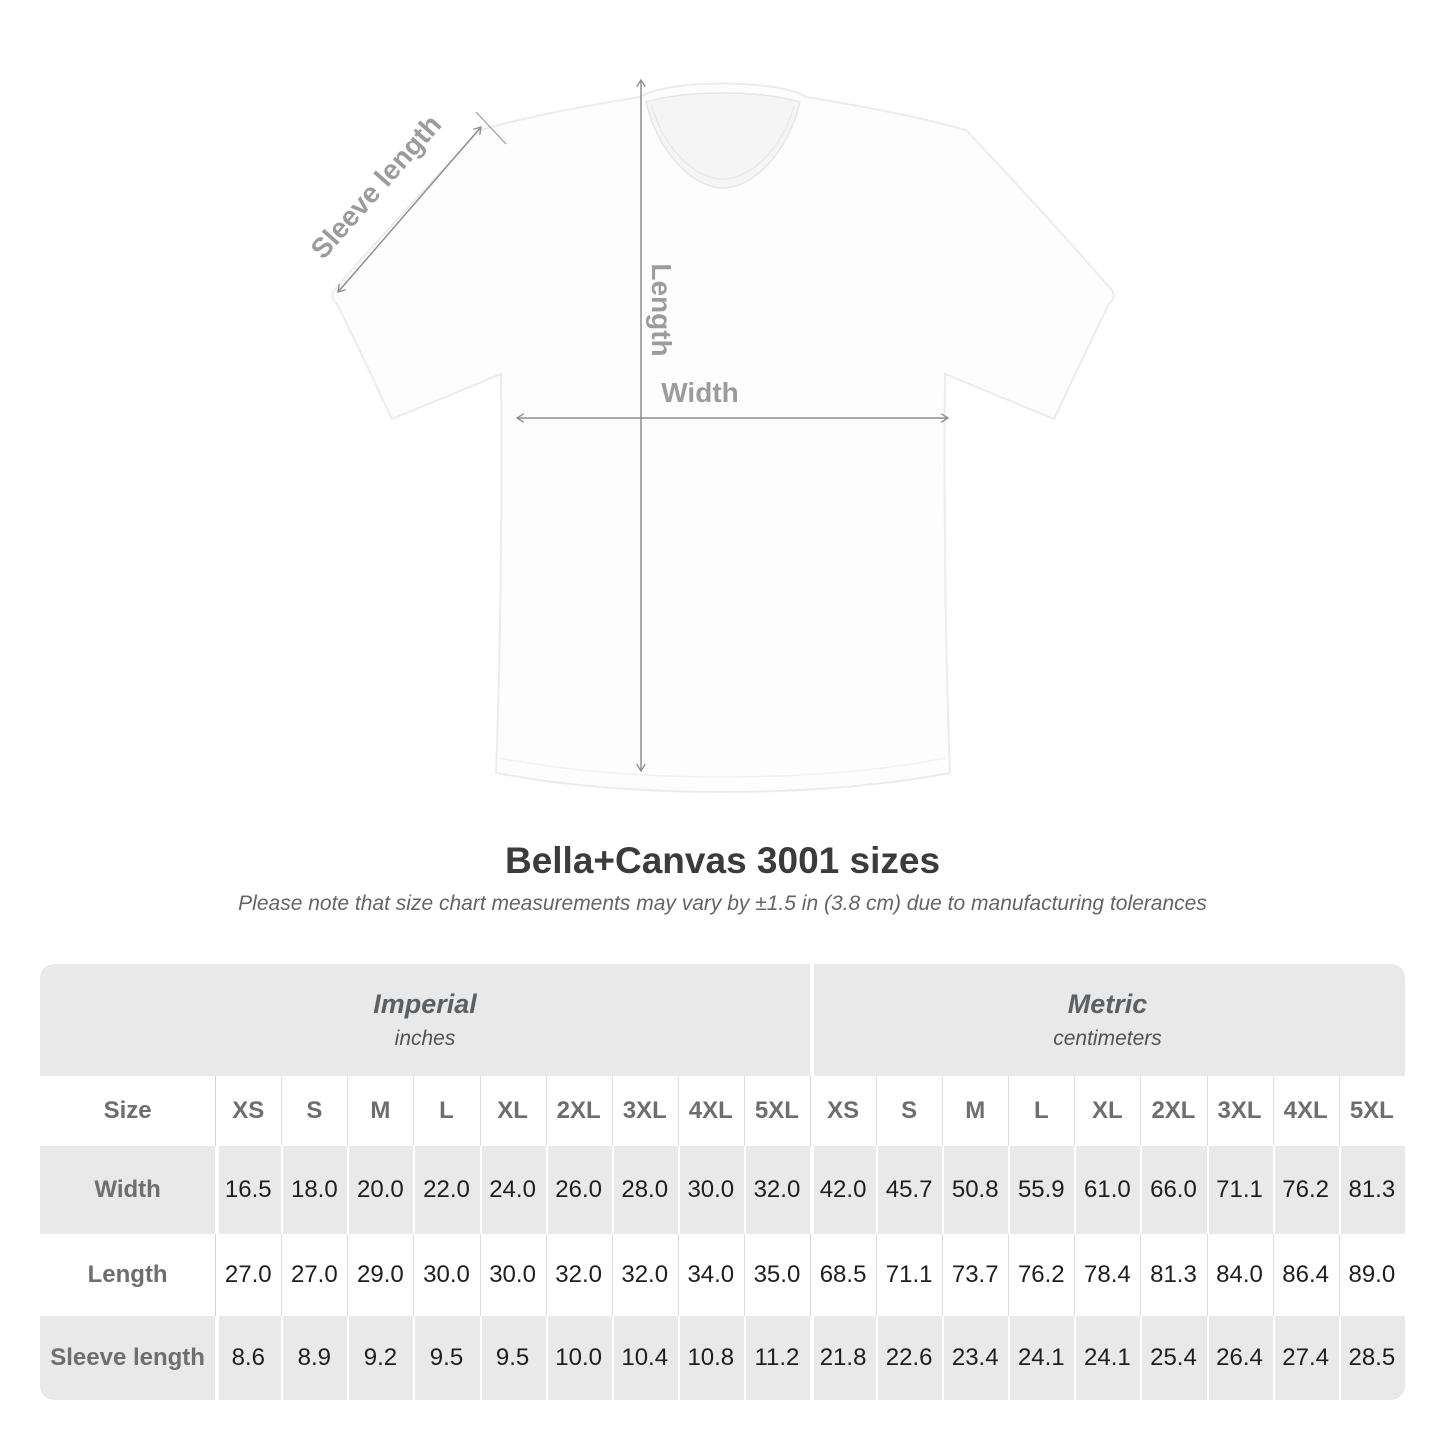 The image size is (1445, 1445). What do you see at coordinates (909, 1111) in the screenshot?
I see `size-col-metric-s: S` at bounding box center [909, 1111].